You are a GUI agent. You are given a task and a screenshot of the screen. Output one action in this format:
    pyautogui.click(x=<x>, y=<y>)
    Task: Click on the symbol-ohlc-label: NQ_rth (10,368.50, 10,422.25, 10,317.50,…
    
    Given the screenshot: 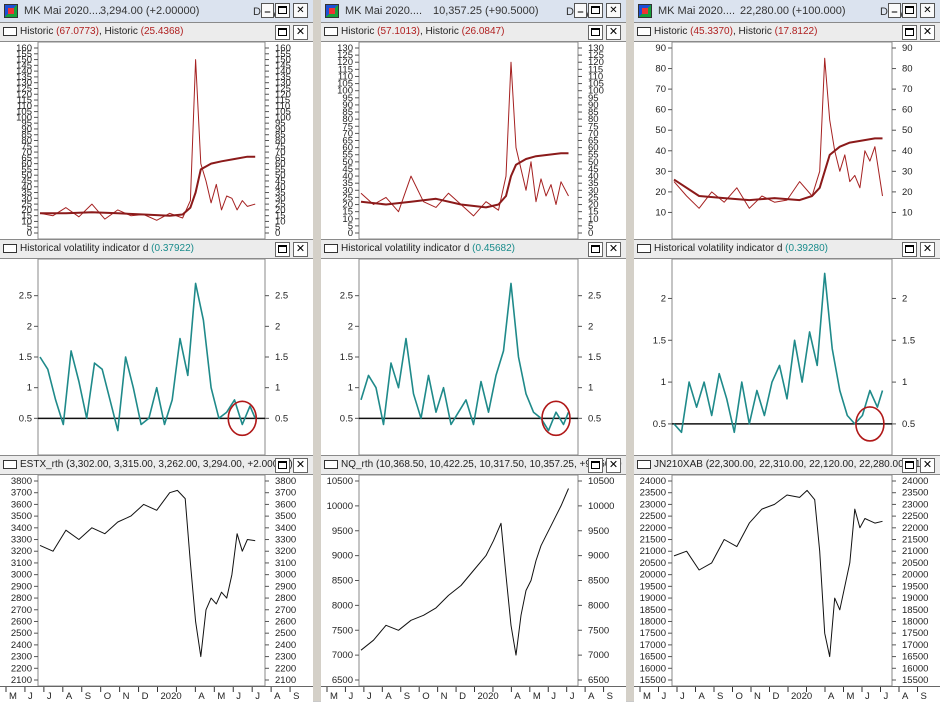 What is the action you would take?
    pyautogui.click(x=481, y=464)
    